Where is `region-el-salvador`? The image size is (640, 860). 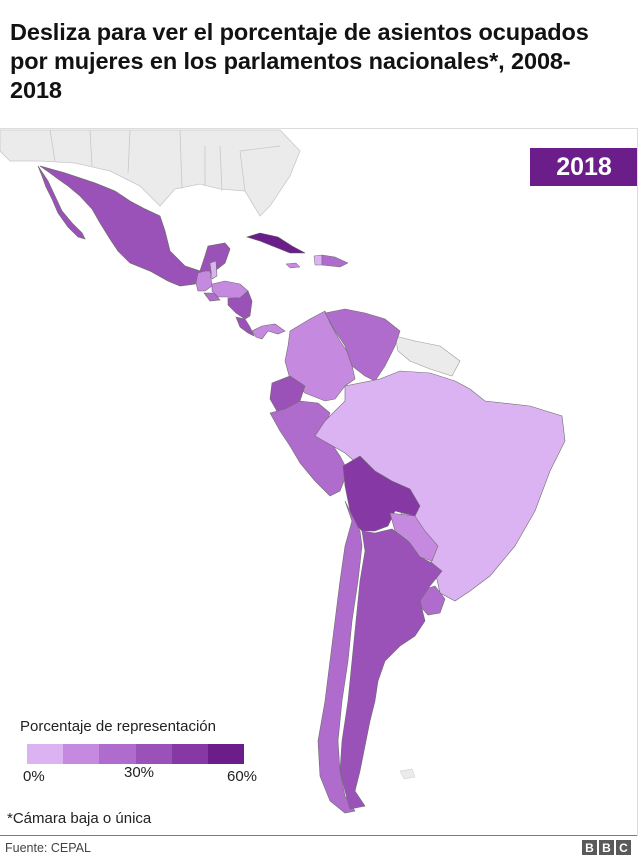 region-el-salvador is located at coordinates (212, 297).